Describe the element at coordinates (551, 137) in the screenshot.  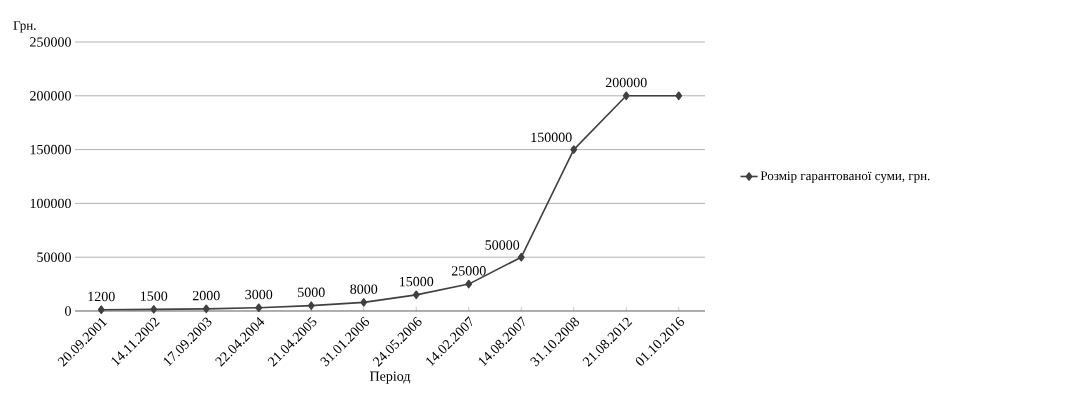
I see `data-label: 150000` at that location.